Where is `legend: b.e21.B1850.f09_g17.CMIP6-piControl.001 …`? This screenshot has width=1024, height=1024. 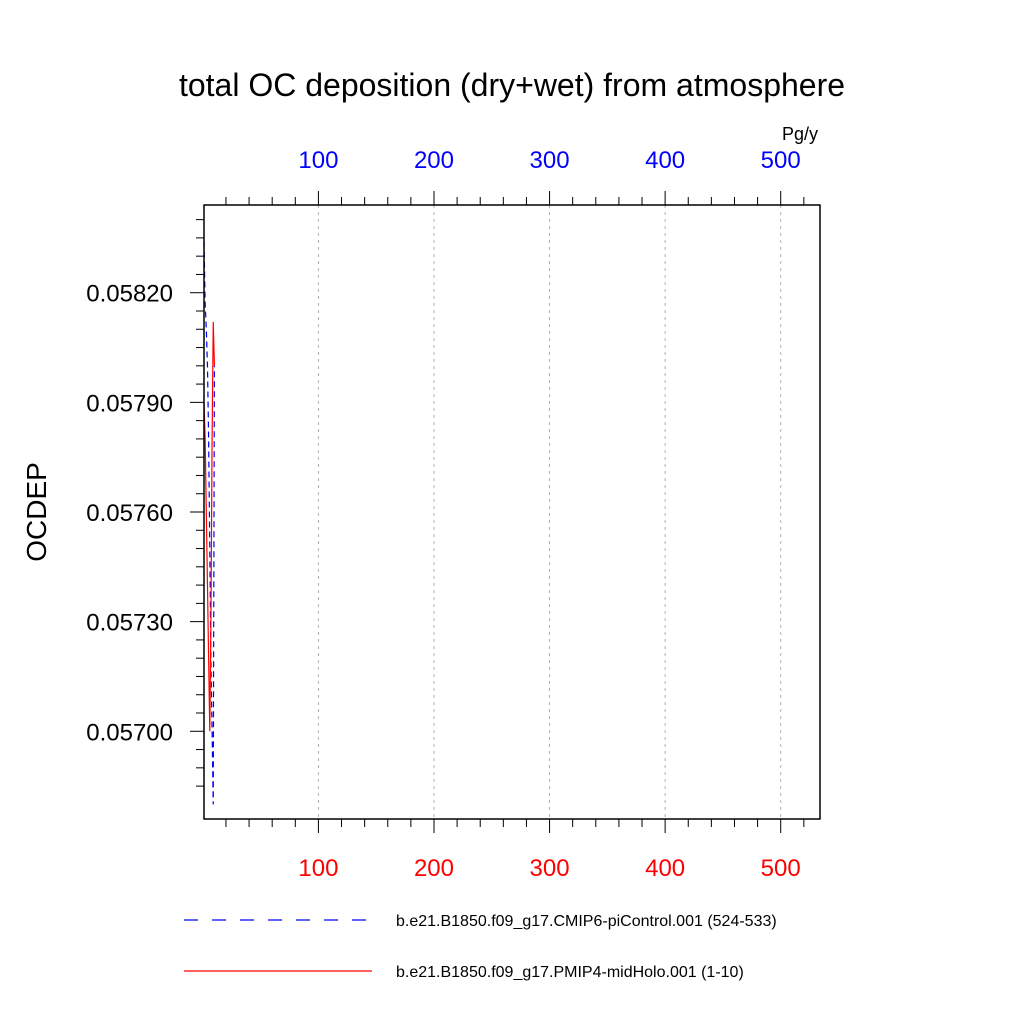
legend: b.e21.B1850.f09_g17.CMIP6-piControl.001 … is located at coordinates (480, 947).